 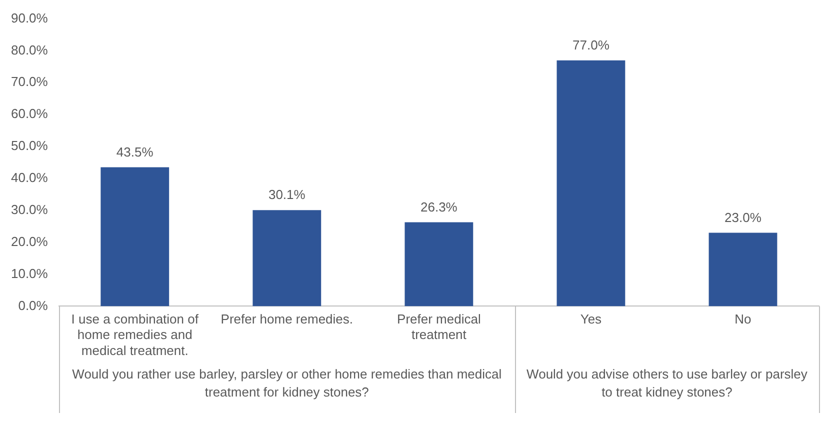 What do you see at coordinates (29, 50) in the screenshot?
I see `y-tick-label: 80.0%` at bounding box center [29, 50].